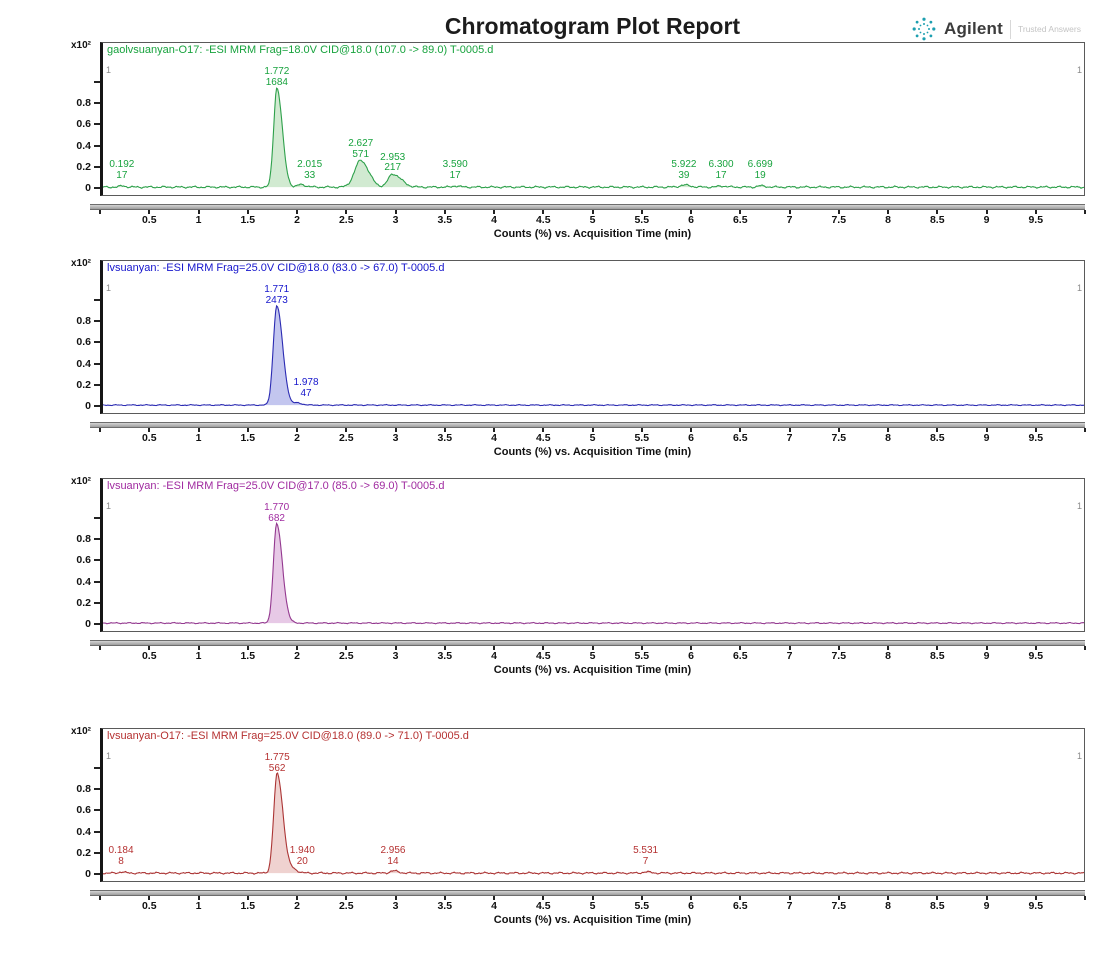 The width and height of the screenshot is (1095, 974). I want to click on peak-label: 0.192 17, so click(122, 170).